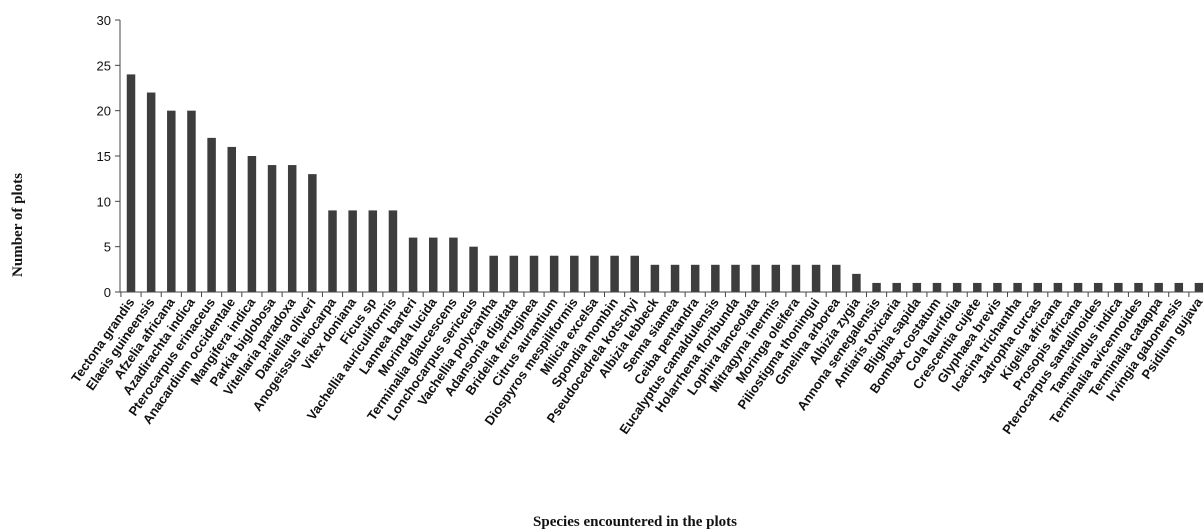  What do you see at coordinates (18, 225) in the screenshot?
I see `y-axis-title: Number of plots` at bounding box center [18, 225].